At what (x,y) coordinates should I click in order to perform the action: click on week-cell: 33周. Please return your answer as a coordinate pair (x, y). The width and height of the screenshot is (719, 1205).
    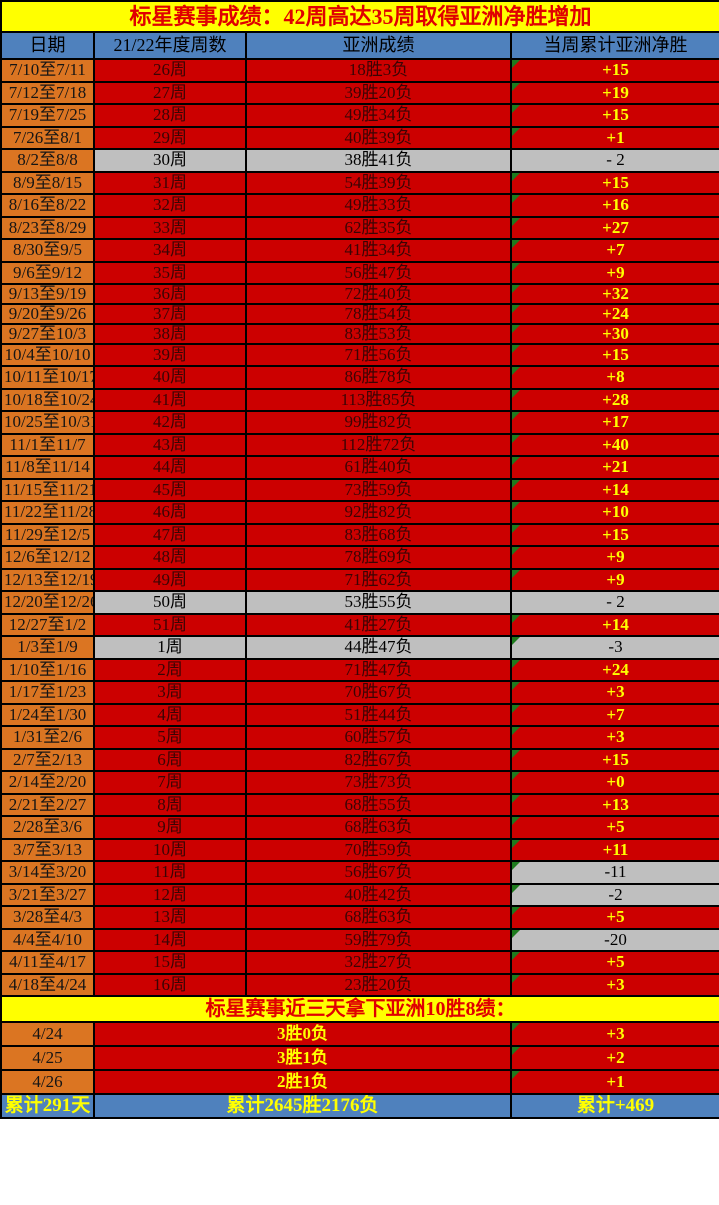
    Looking at the image, I should click on (171, 228).